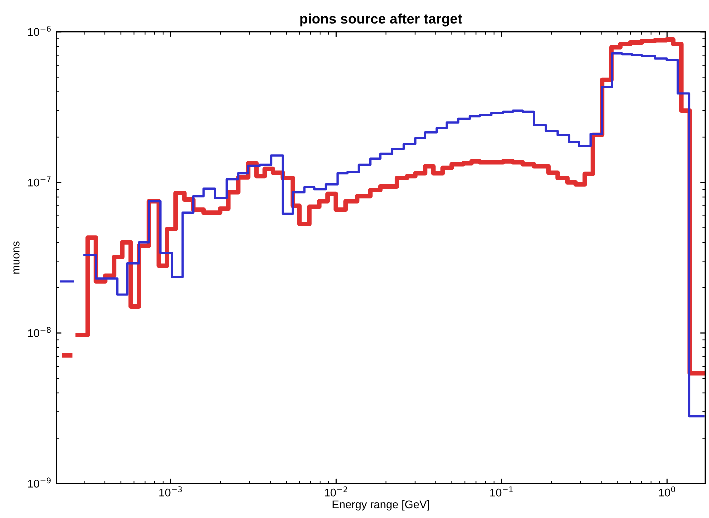 The height and width of the screenshot is (518, 709). I want to click on x-tick-label: 10$^{−1}$, so click(501, 491).